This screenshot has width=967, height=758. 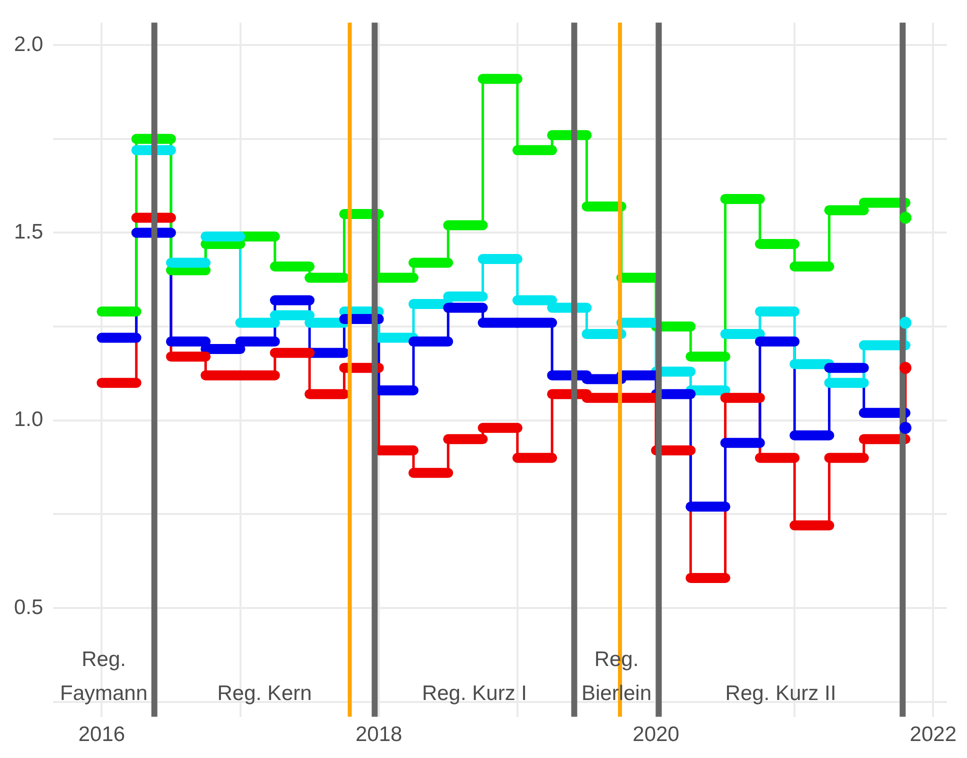 What do you see at coordinates (933, 734) in the screenshot?
I see `x-tick-label: 2022` at bounding box center [933, 734].